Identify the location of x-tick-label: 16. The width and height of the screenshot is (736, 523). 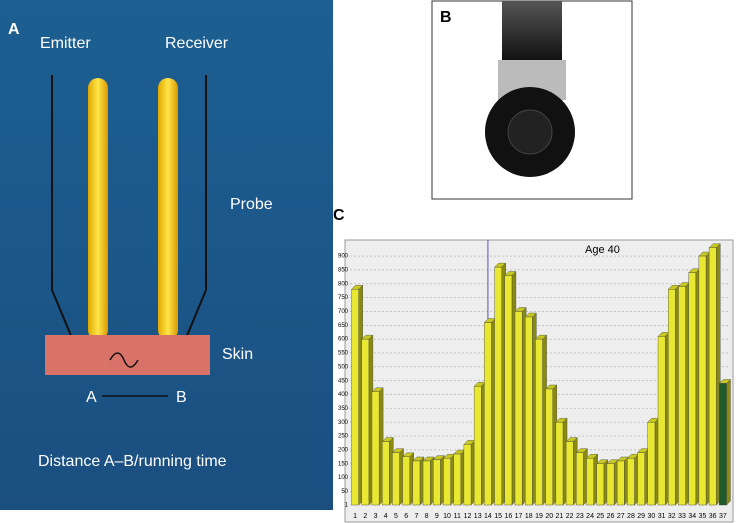
(508, 516).